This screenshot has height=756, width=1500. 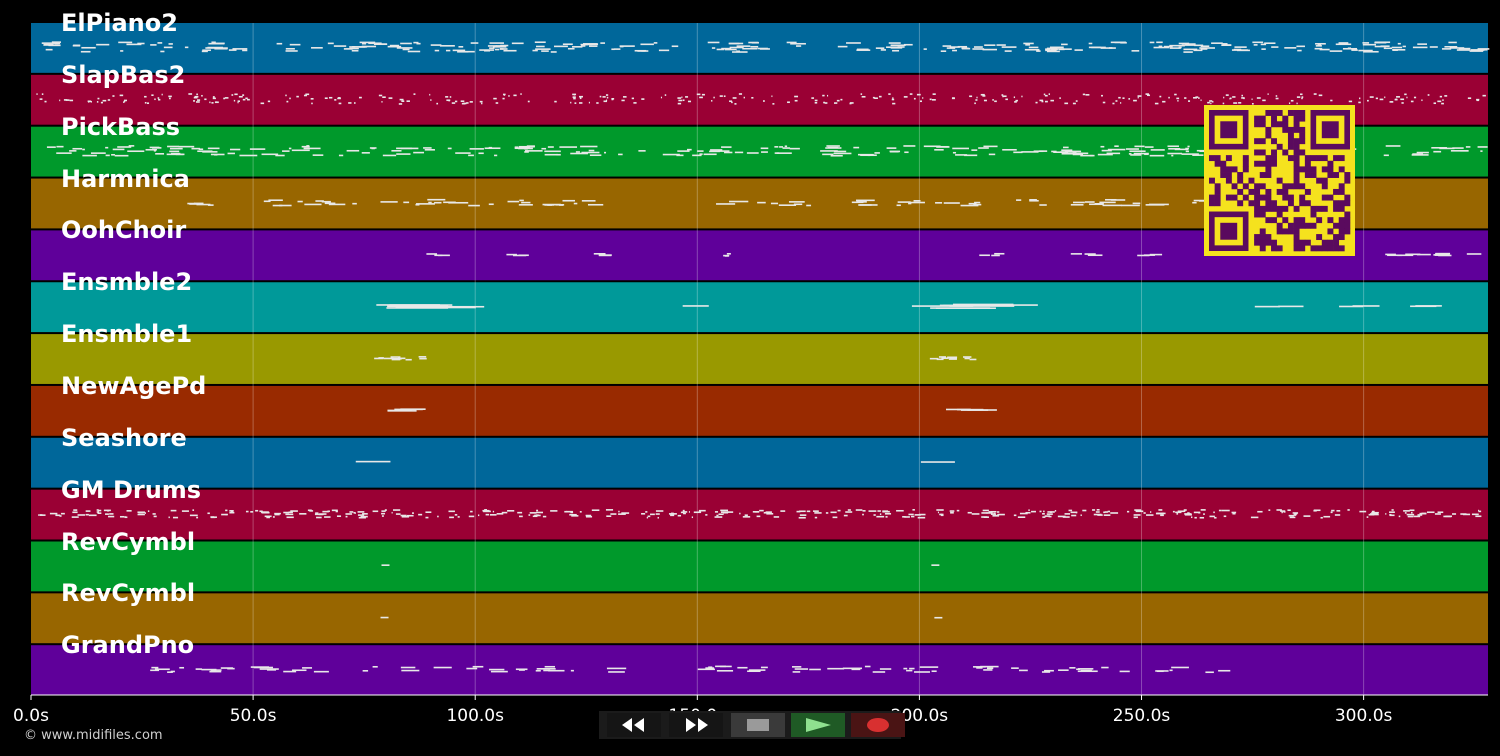 I want to click on play-button, so click(x=818, y=725).